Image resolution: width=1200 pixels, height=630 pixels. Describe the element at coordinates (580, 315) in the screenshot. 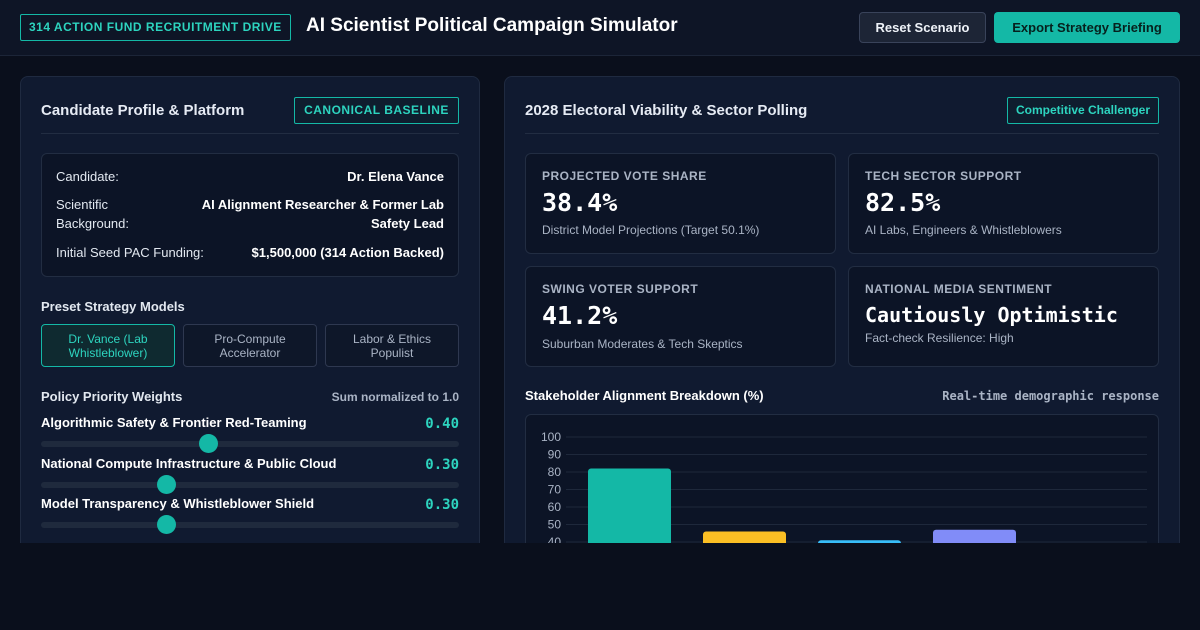

I see `stat-value: 41.2%` at that location.